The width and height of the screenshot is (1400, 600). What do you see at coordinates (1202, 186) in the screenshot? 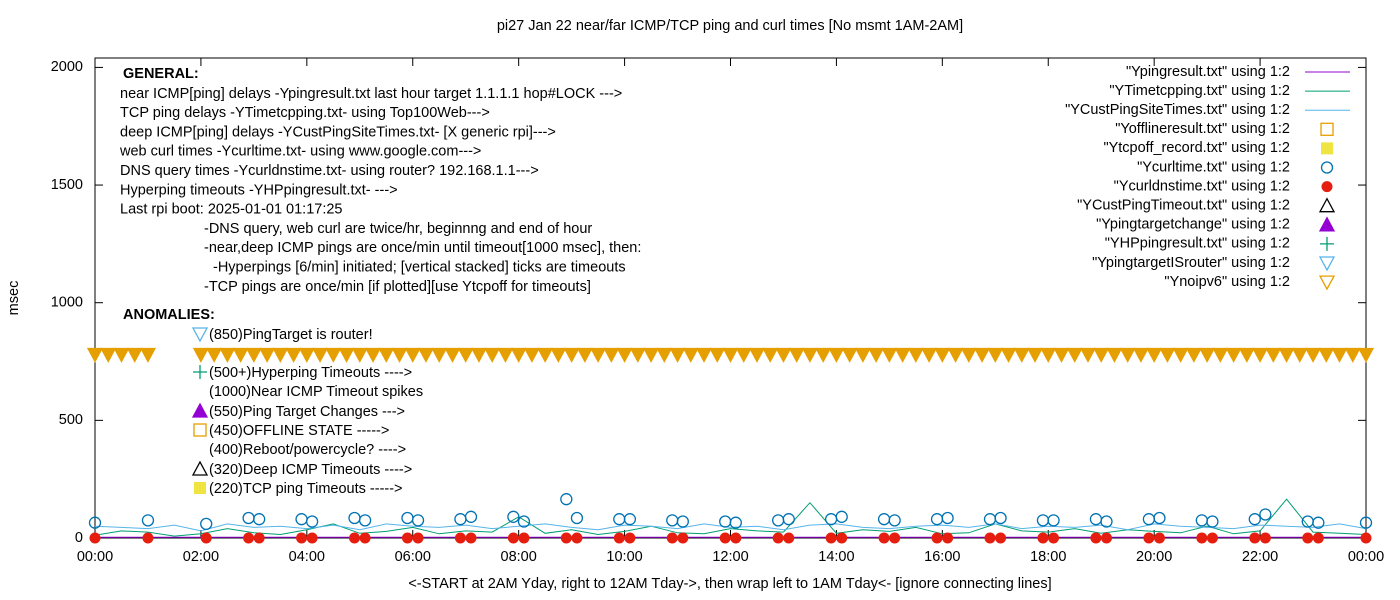
I see `legend-label: "Ycurldnstime.txt" using 1:2` at bounding box center [1202, 186].